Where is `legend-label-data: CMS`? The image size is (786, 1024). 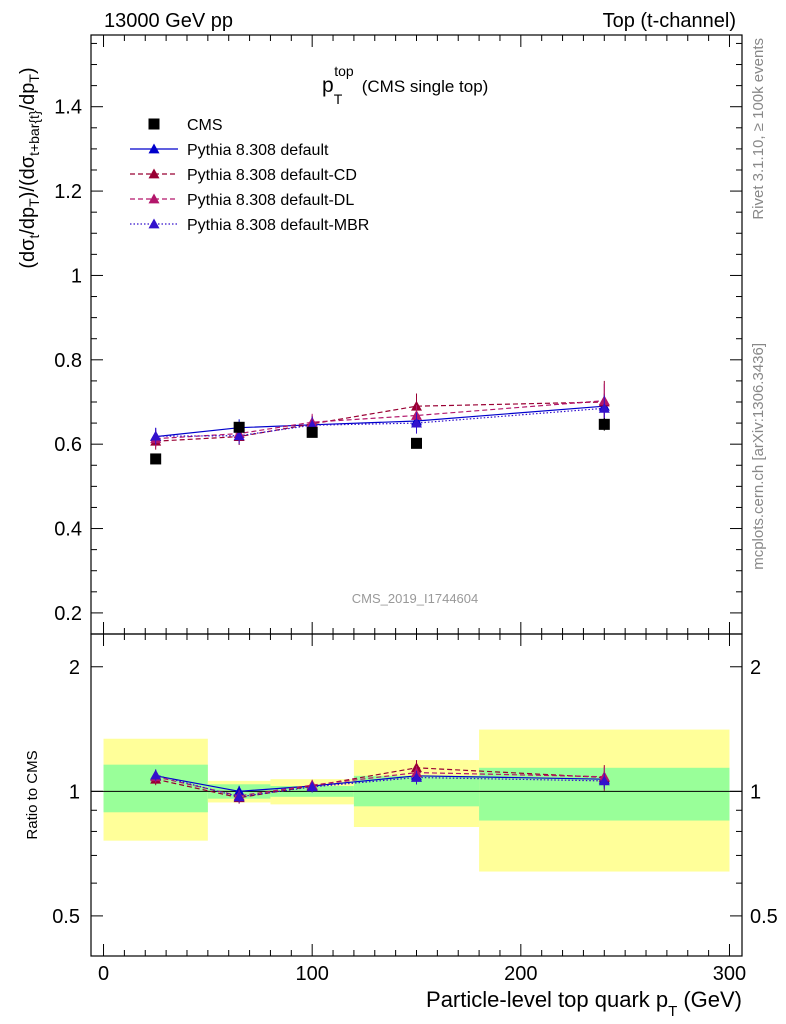
legend-label-data: CMS is located at coordinates (205, 125).